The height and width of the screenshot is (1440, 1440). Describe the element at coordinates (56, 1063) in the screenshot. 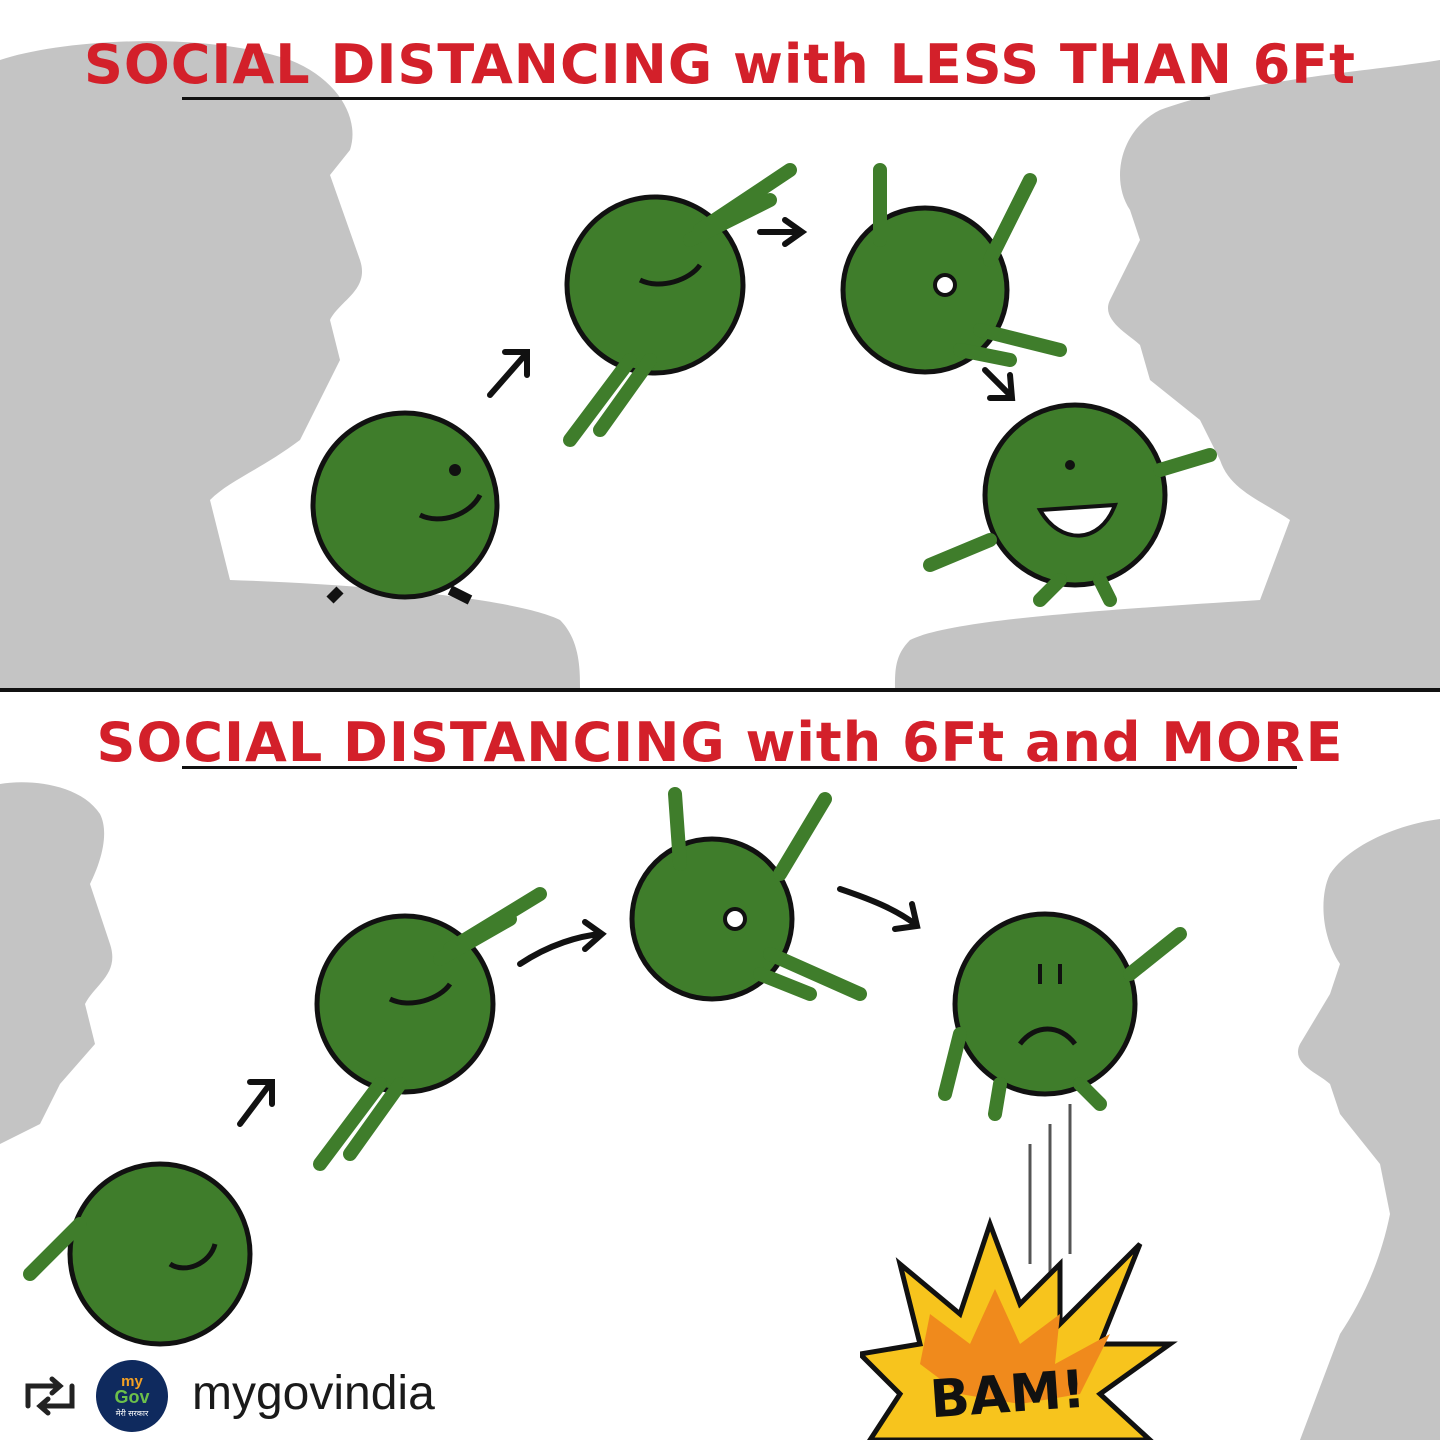

I see `left-person-silhouette` at that location.